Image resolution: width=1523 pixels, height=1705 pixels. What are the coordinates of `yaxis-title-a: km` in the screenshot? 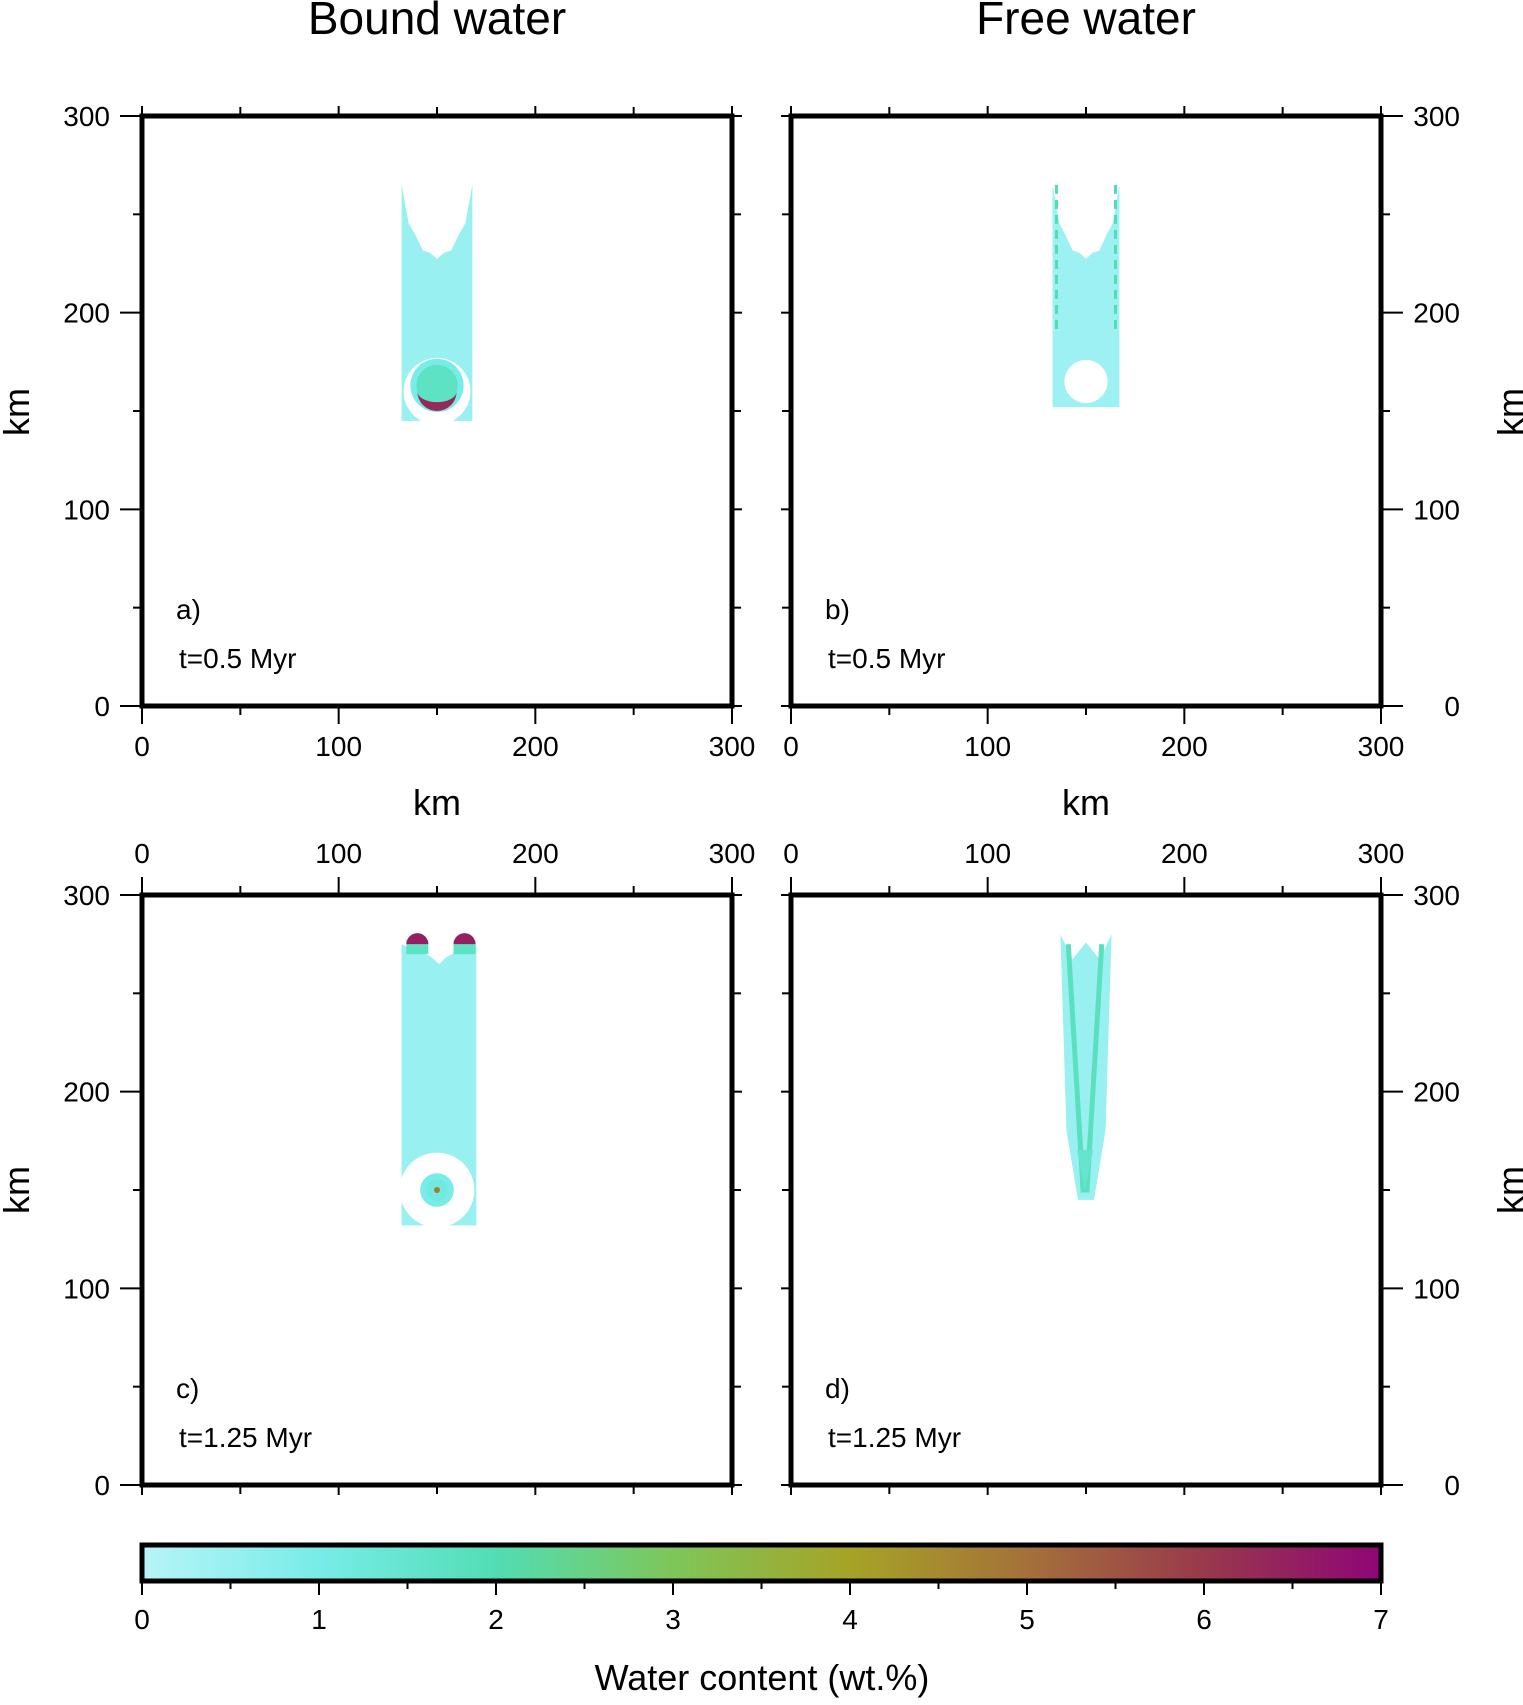 It's located at (18, 412).